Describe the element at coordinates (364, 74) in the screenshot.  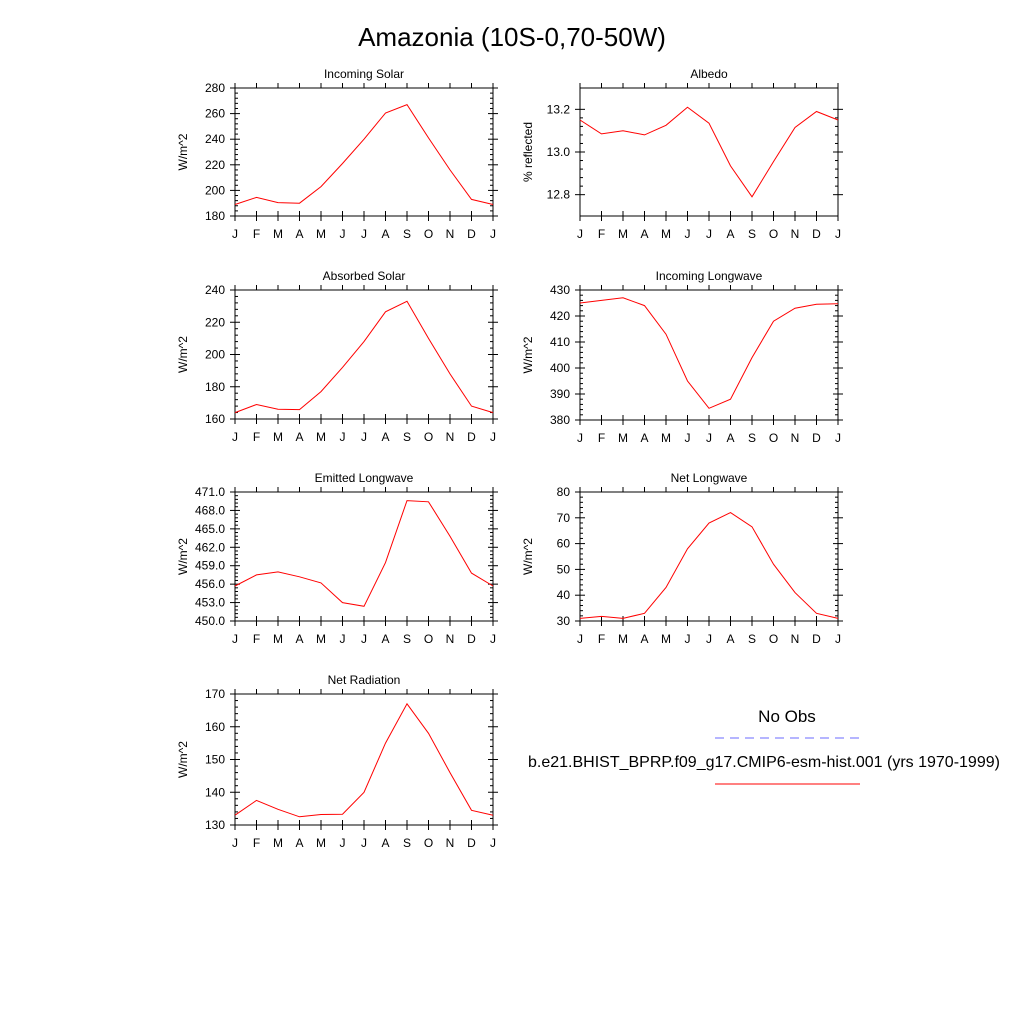
I see `panel-title: Incoming Solar` at that location.